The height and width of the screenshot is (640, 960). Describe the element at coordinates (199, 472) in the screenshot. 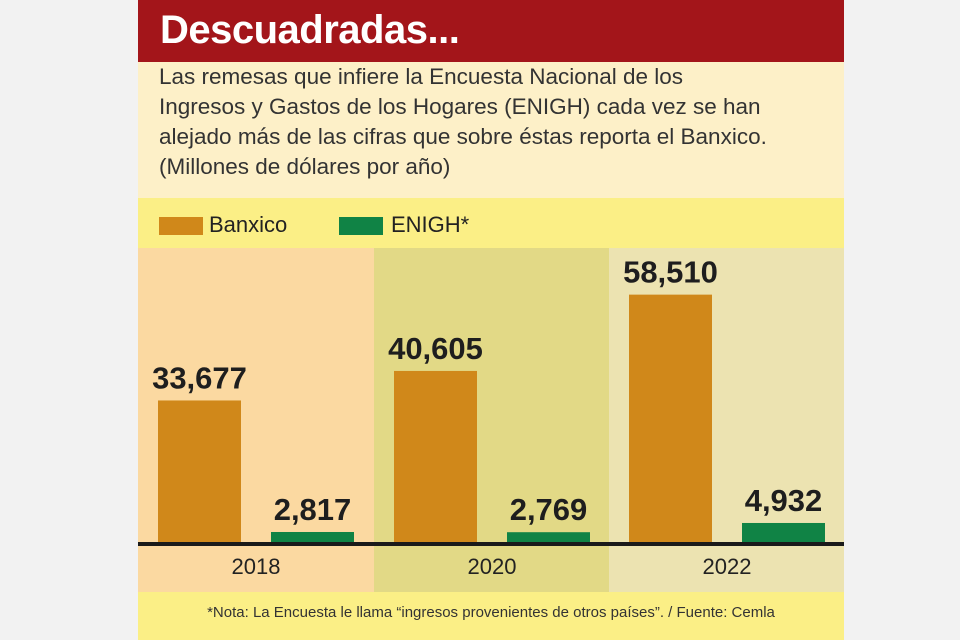

I see `bar-banxico-2018` at that location.